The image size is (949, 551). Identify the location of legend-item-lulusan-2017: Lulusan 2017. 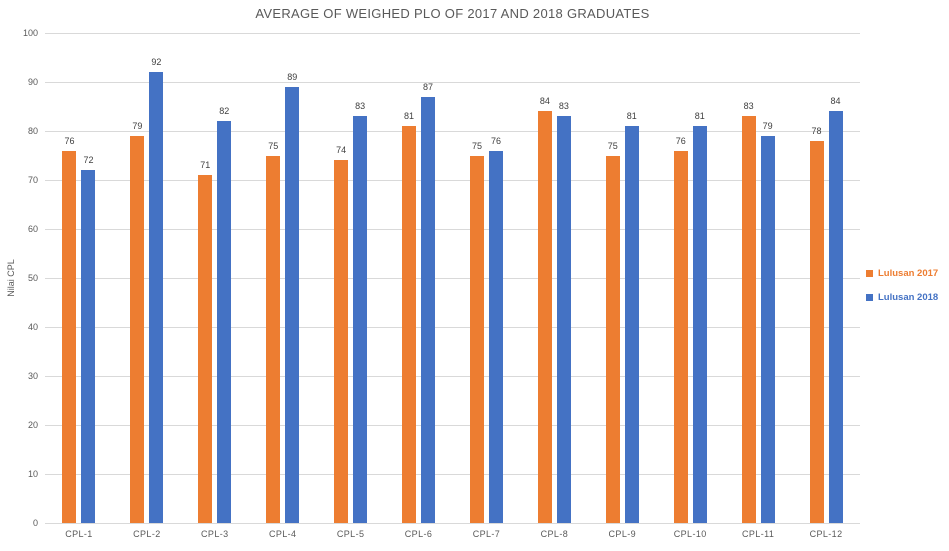
(902, 273).